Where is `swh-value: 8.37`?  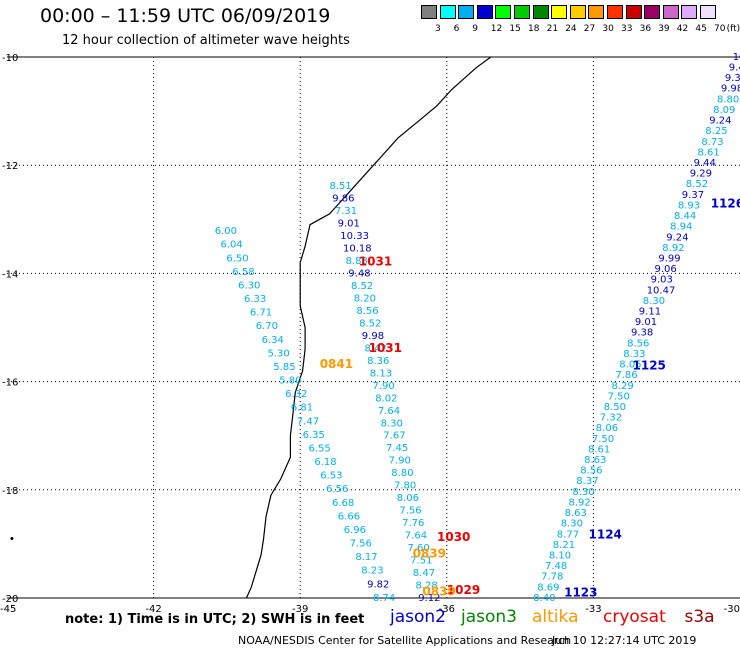 swh-value: 8.37 is located at coordinates (587, 481).